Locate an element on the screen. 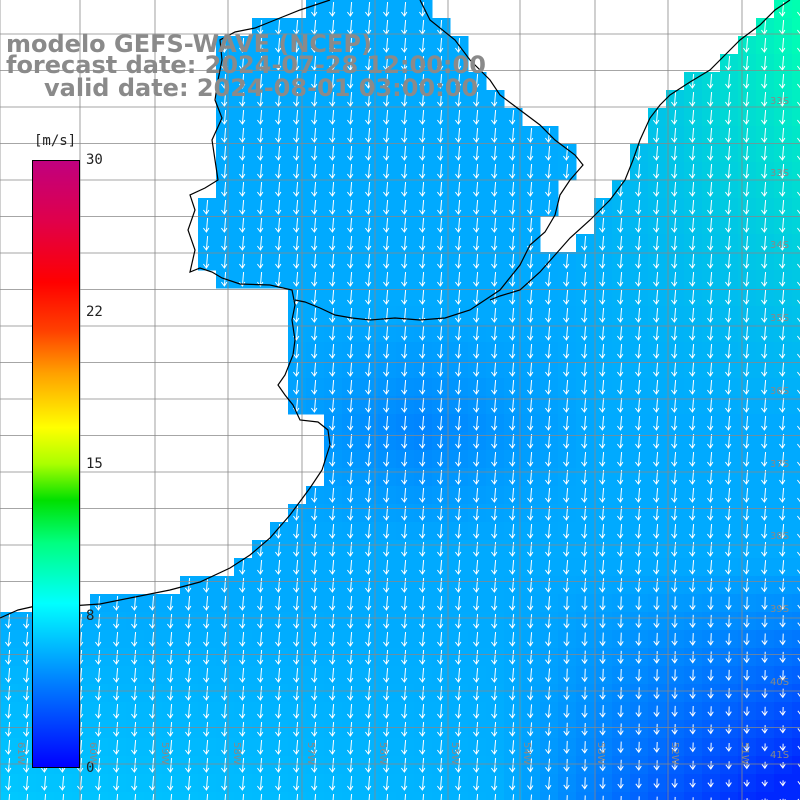 This screenshot has height=800, width=800. colorbar-tick-30: 30 is located at coordinates (94, 160).